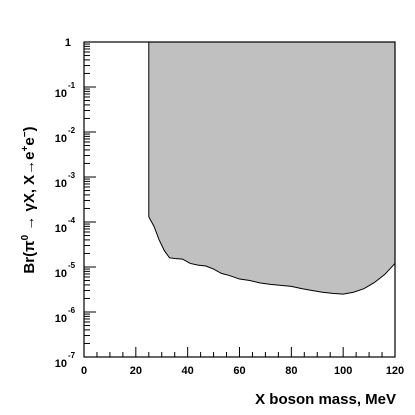 The image size is (415, 415). What do you see at coordinates (25, 237) in the screenshot?
I see `y-title-part: 0` at bounding box center [25, 237].